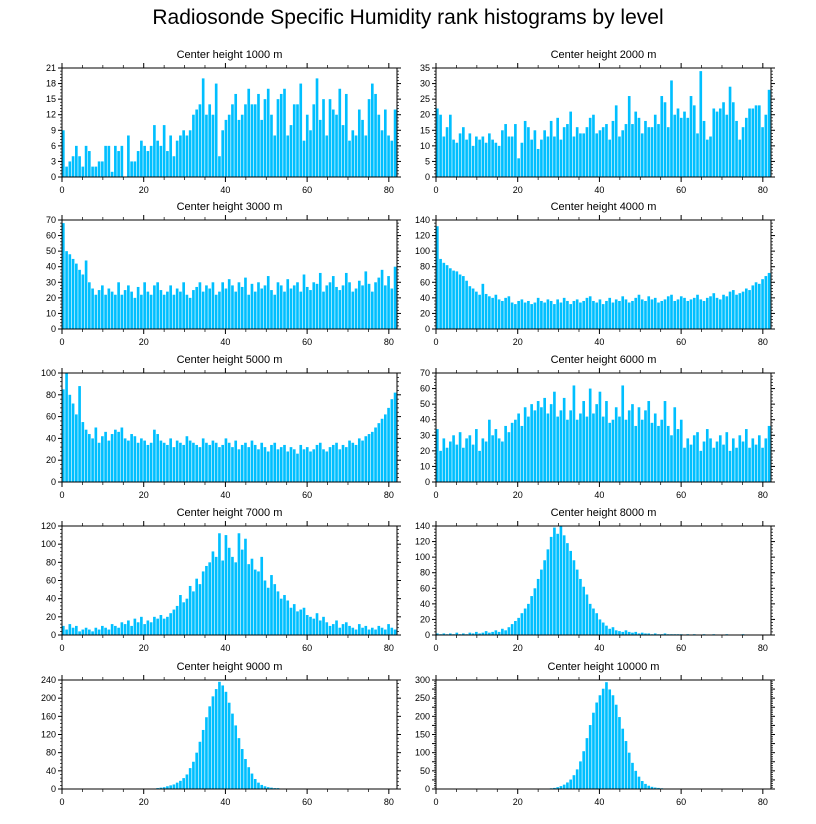 The height and width of the screenshot is (824, 816). I want to click on panel-title: Center height 1000 m, so click(230, 55).